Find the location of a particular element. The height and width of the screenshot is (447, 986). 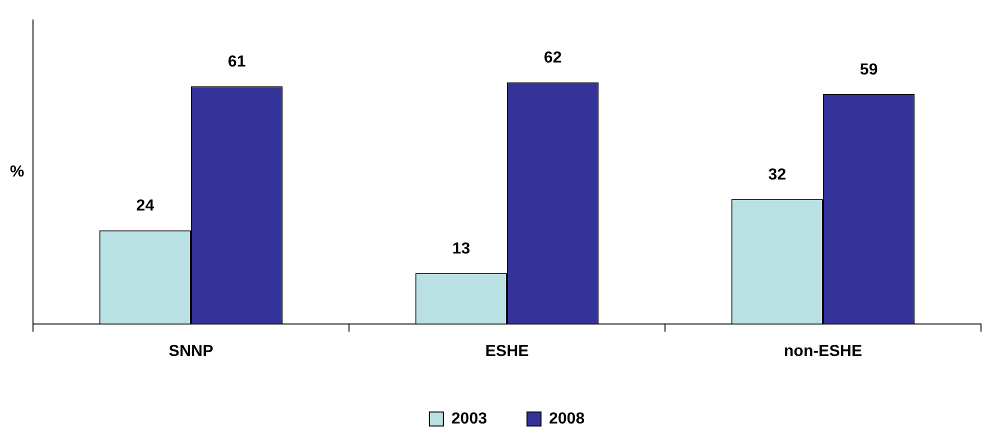

y-axis-title: % is located at coordinates (17, 171).